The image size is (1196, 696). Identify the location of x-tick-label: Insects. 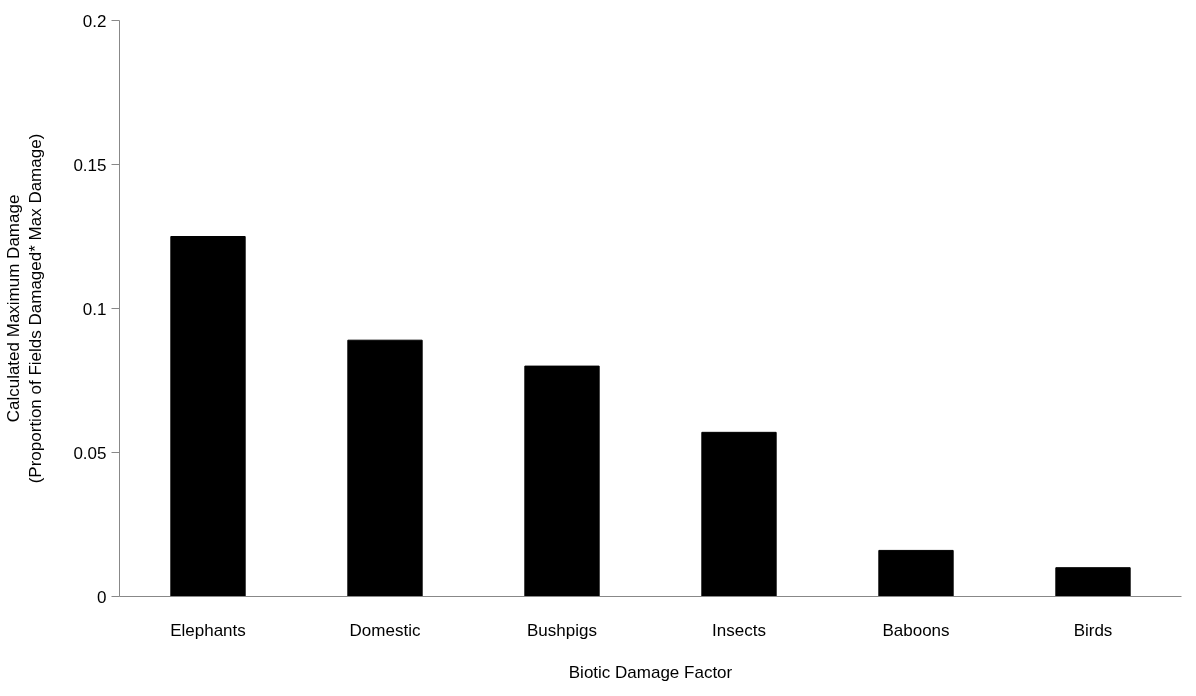
(739, 630).